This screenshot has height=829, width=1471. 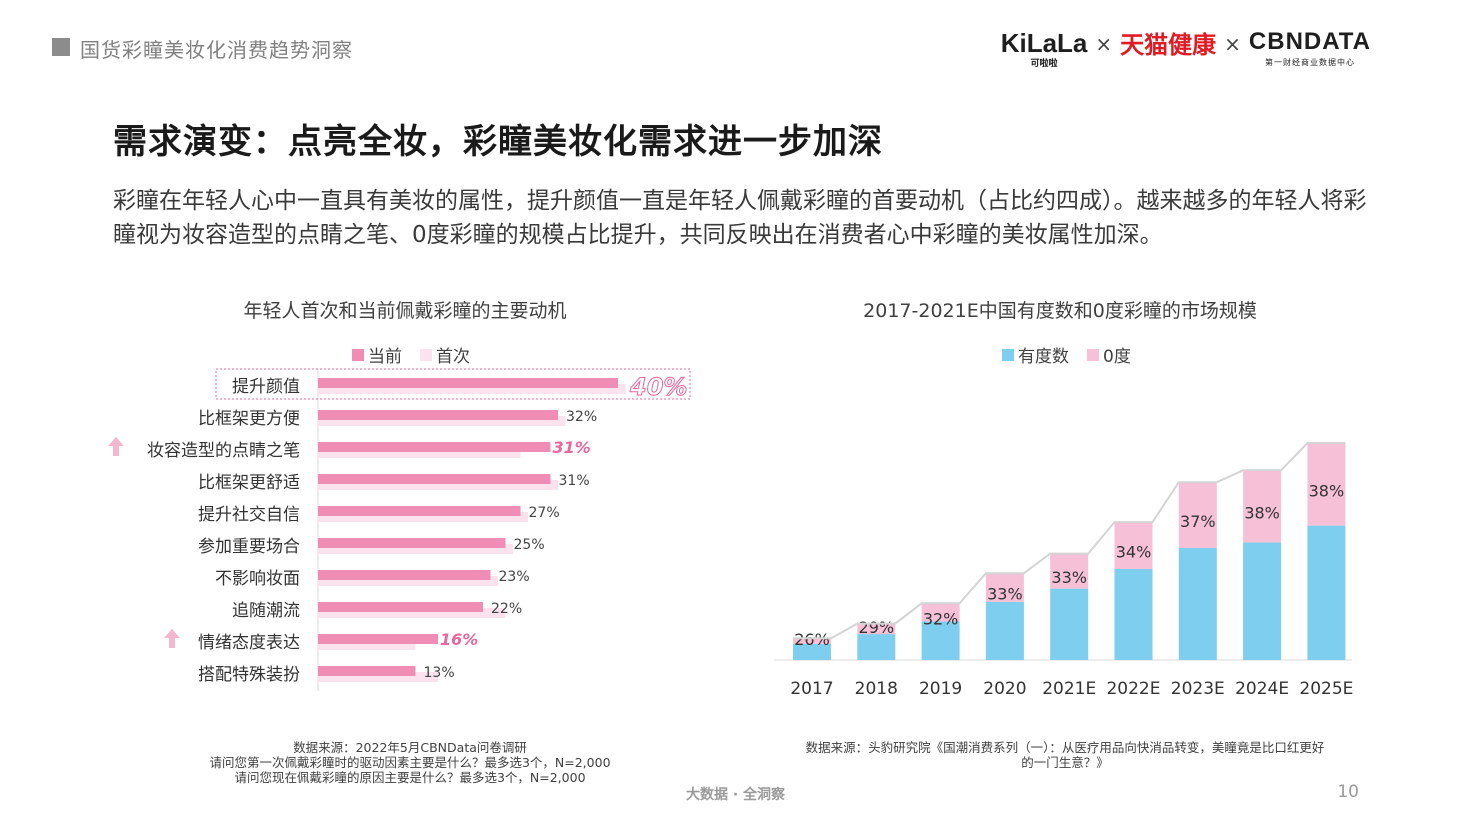 I want to click on left-chart-legend: 当前 首次, so click(x=411, y=354).